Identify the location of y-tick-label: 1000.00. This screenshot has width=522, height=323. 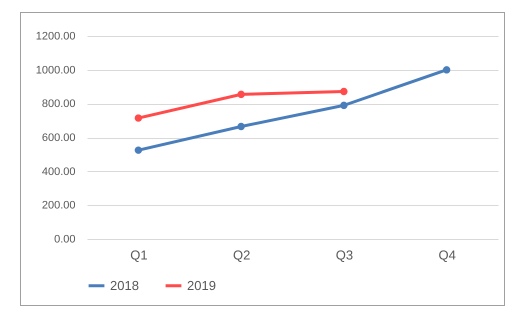
(56, 70).